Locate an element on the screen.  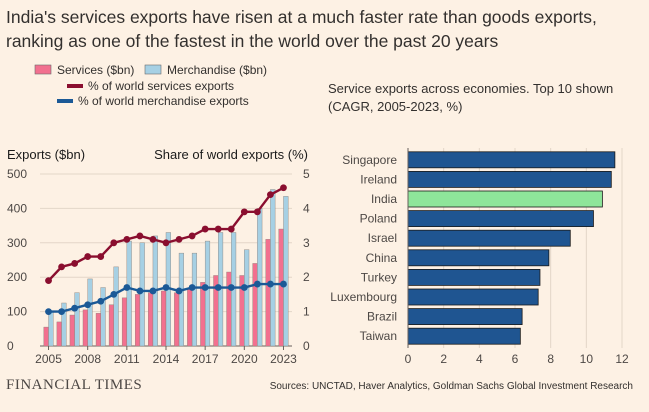
right-tick-label: 1 is located at coordinates (306, 312).